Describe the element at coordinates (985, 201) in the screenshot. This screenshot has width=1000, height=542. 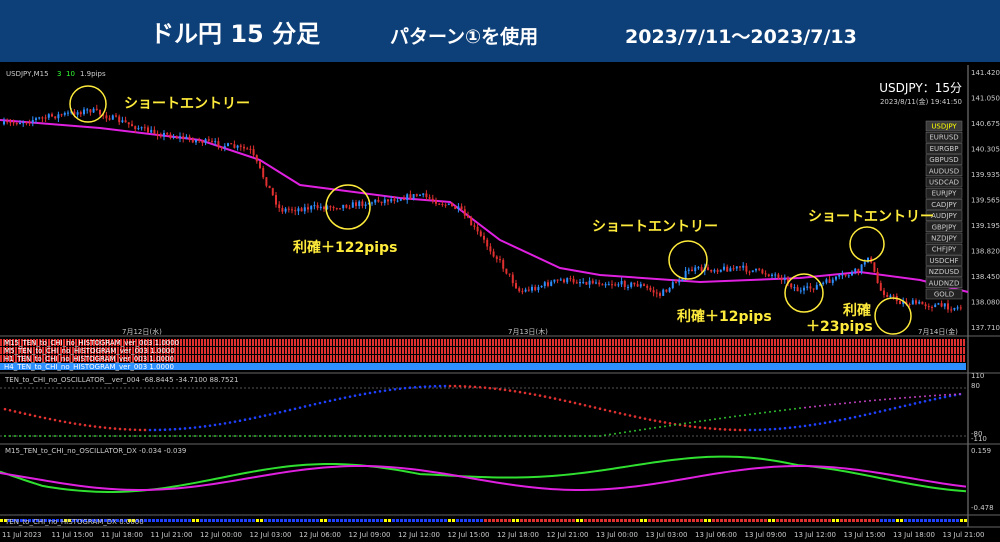
I see `price-label: 139.565` at that location.